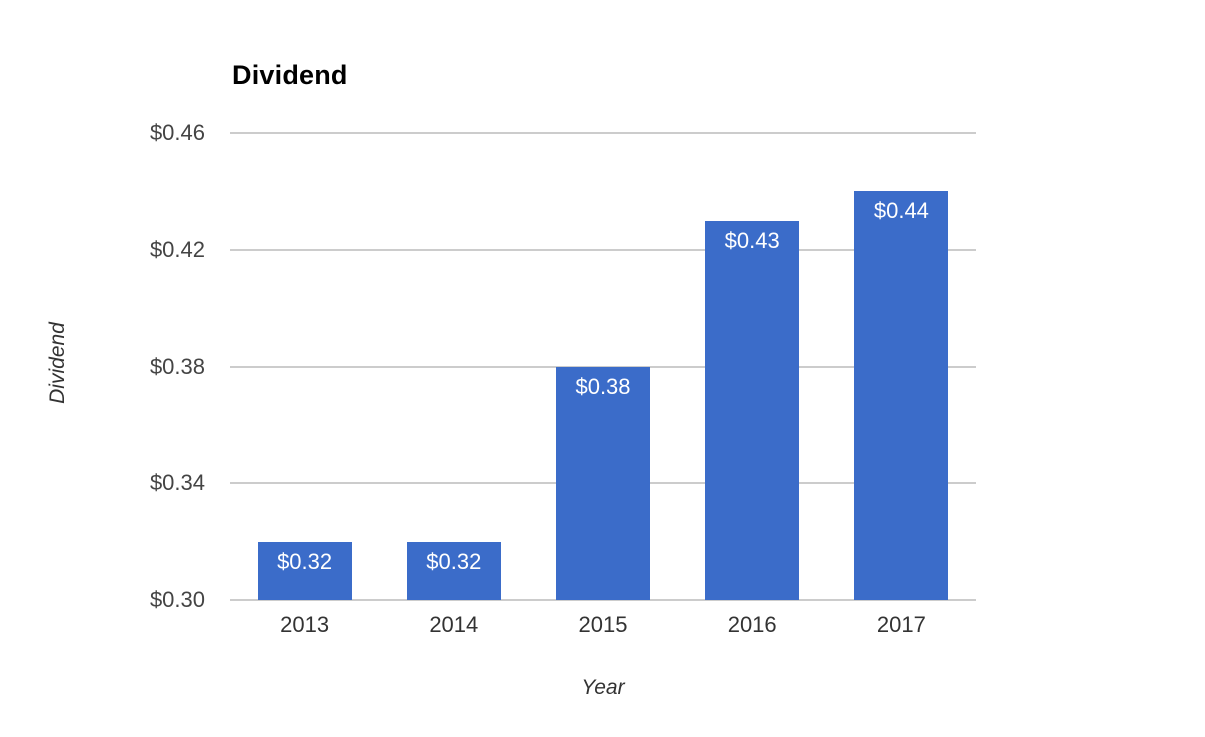 The image size is (1205, 737). I want to click on x-axis-tick-labels: 2013 2014 2015 2016 2017, so click(603, 627).